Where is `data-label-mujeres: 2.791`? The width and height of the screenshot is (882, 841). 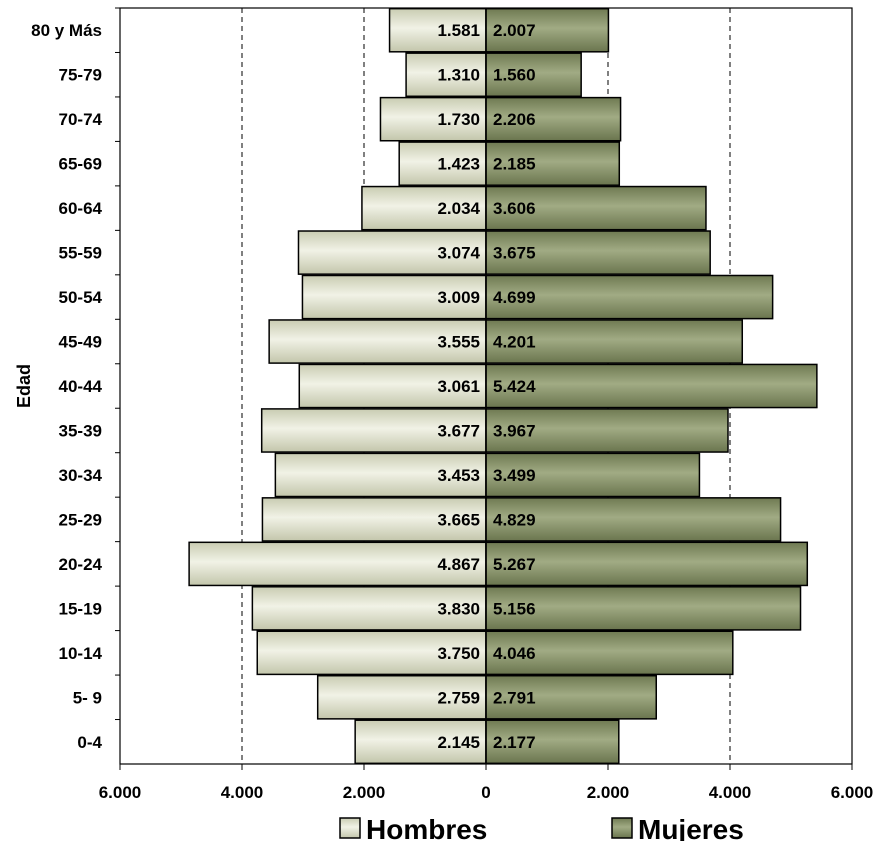
data-label-mujeres: 2.791 is located at coordinates (514, 697).